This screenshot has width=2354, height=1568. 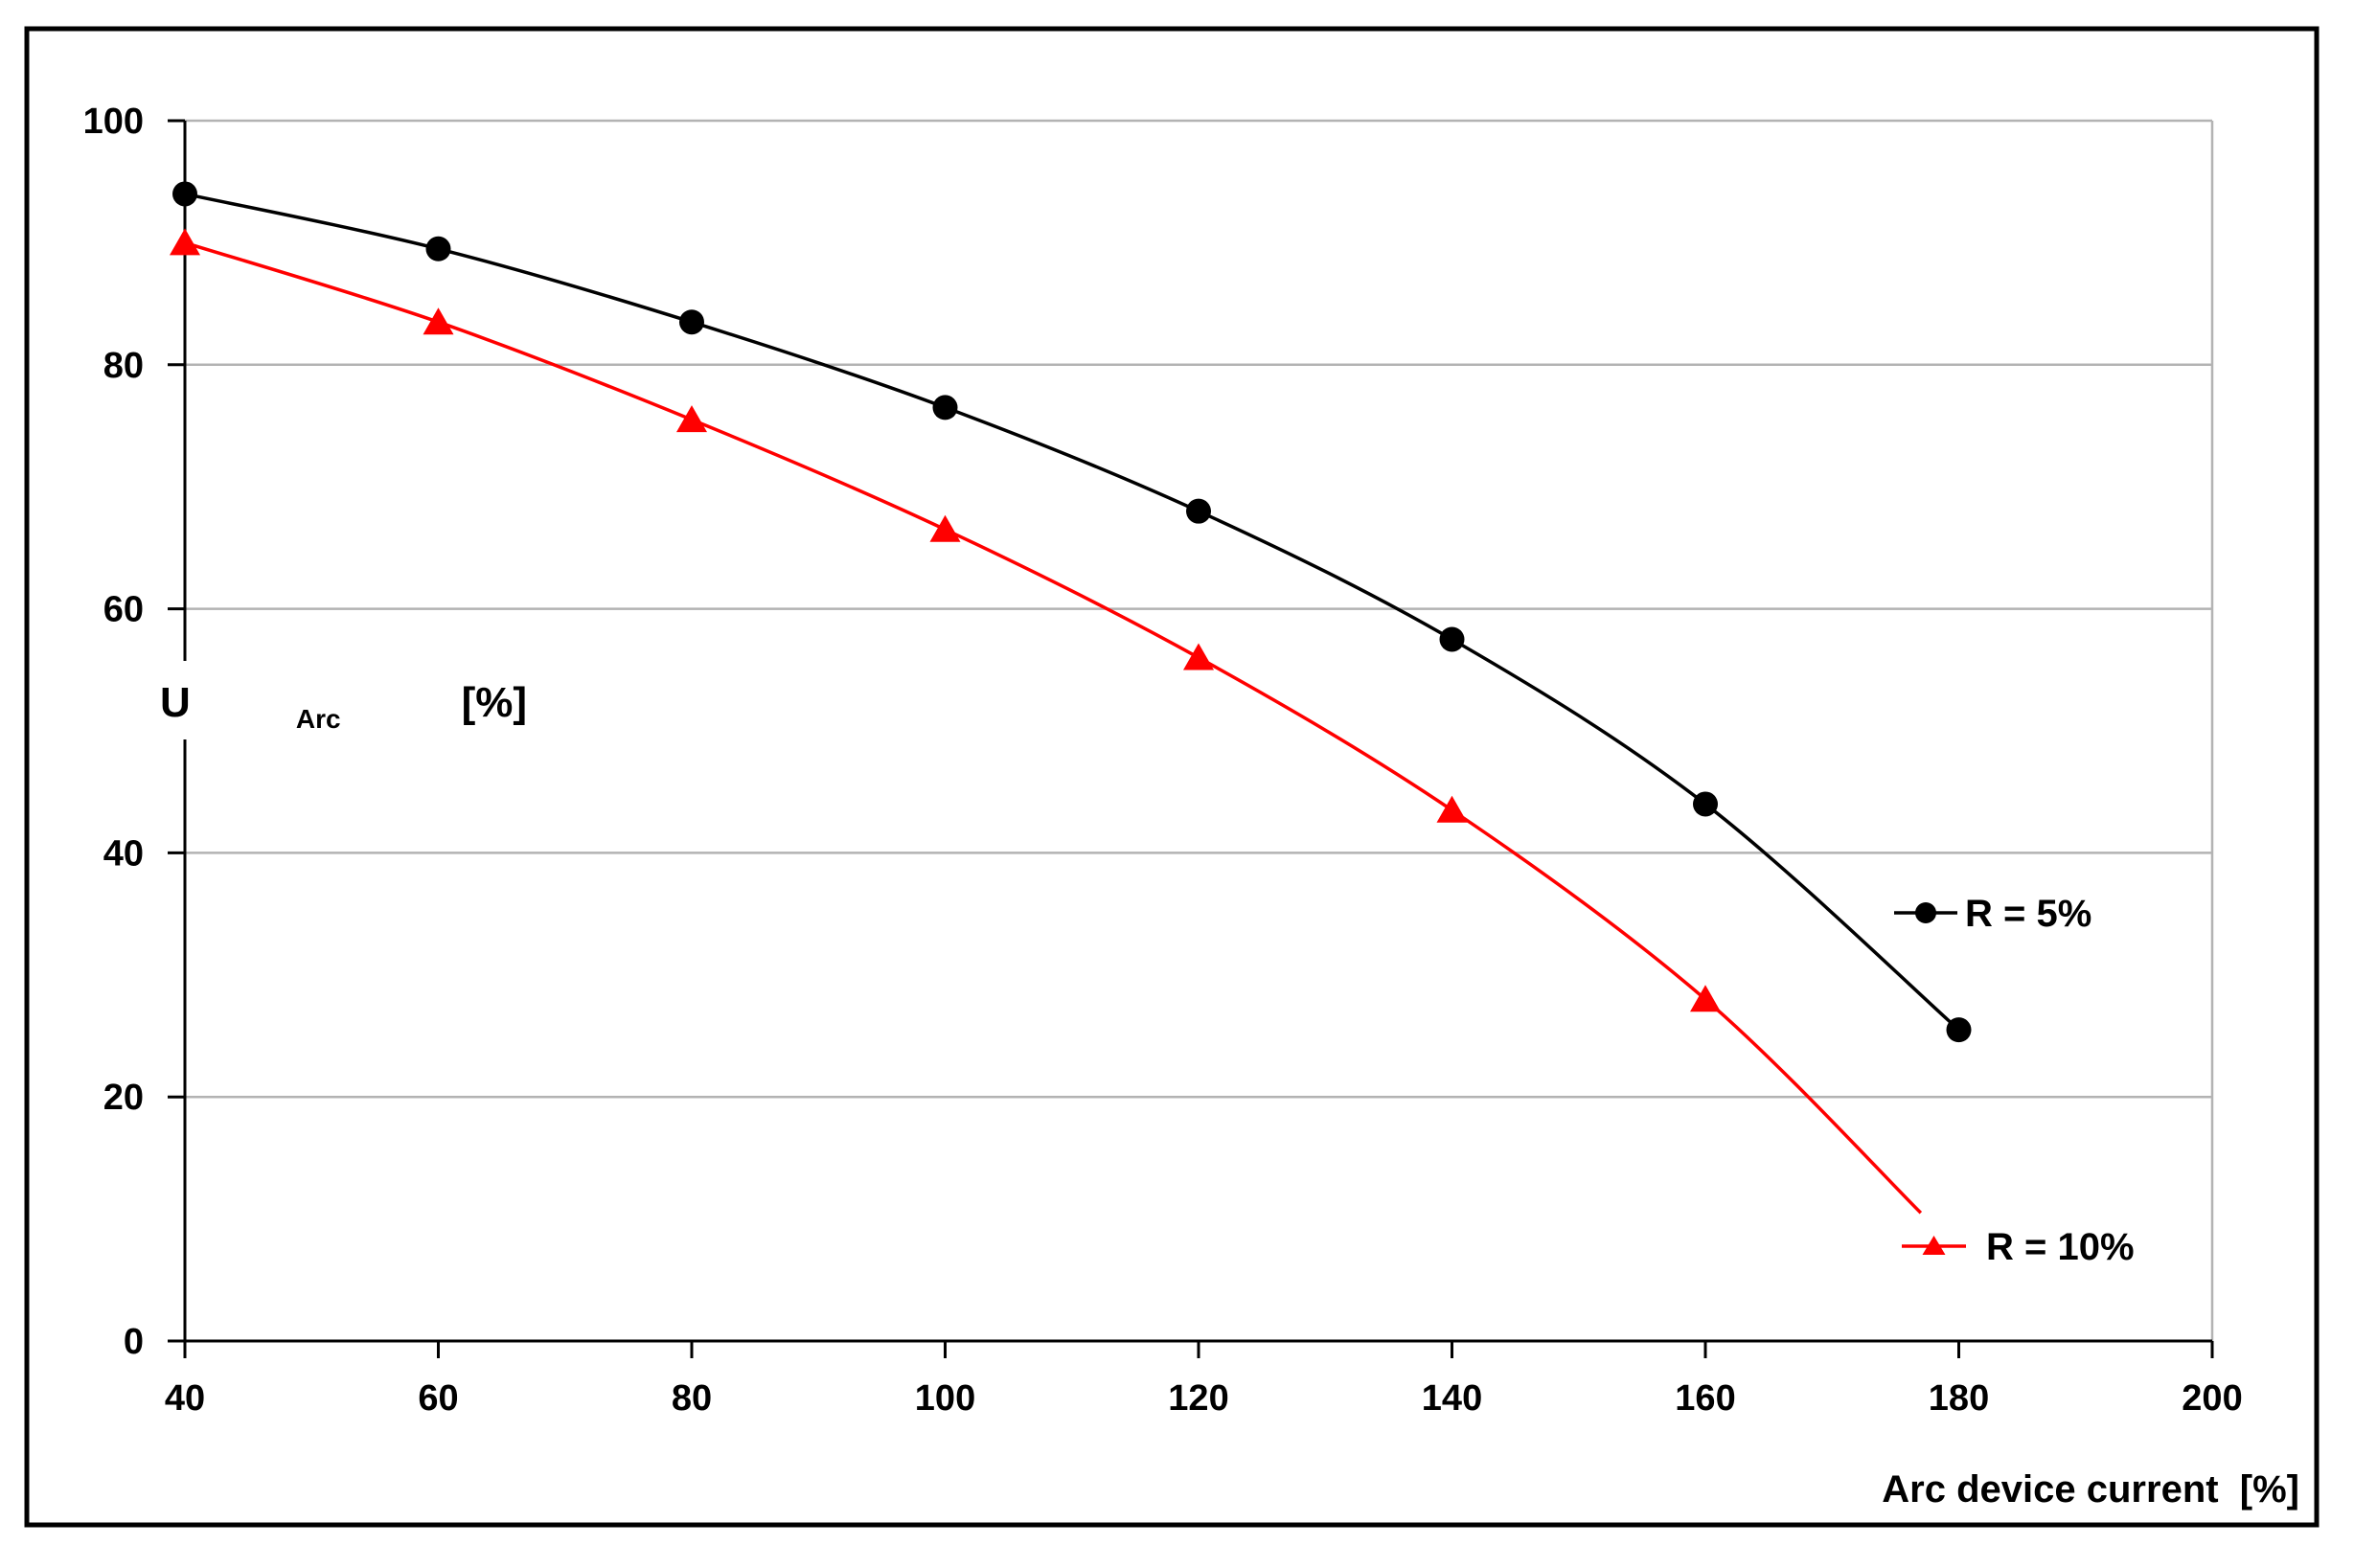 I want to click on y-tick-label-0: 0, so click(x=134, y=1342).